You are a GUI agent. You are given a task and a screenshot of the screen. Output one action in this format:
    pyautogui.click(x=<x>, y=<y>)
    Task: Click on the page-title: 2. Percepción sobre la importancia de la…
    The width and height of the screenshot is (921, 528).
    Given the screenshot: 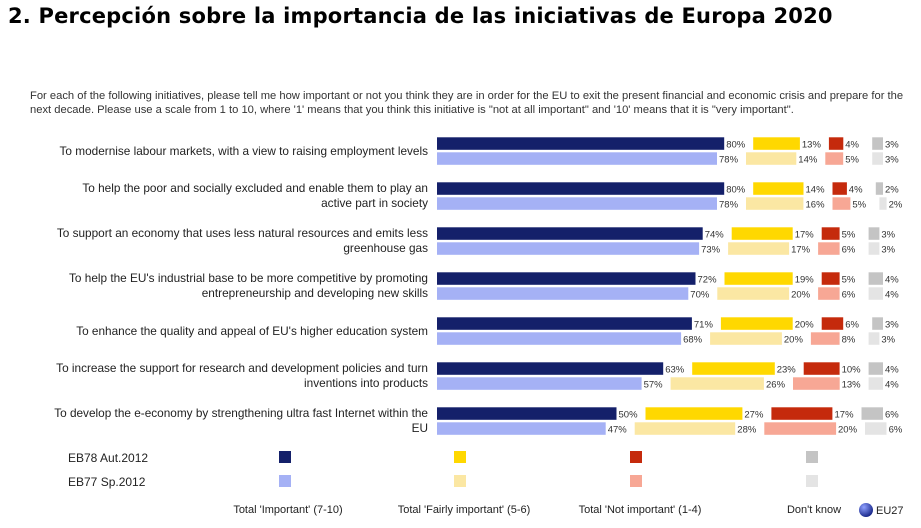 What is the action you would take?
    pyautogui.click(x=420, y=16)
    